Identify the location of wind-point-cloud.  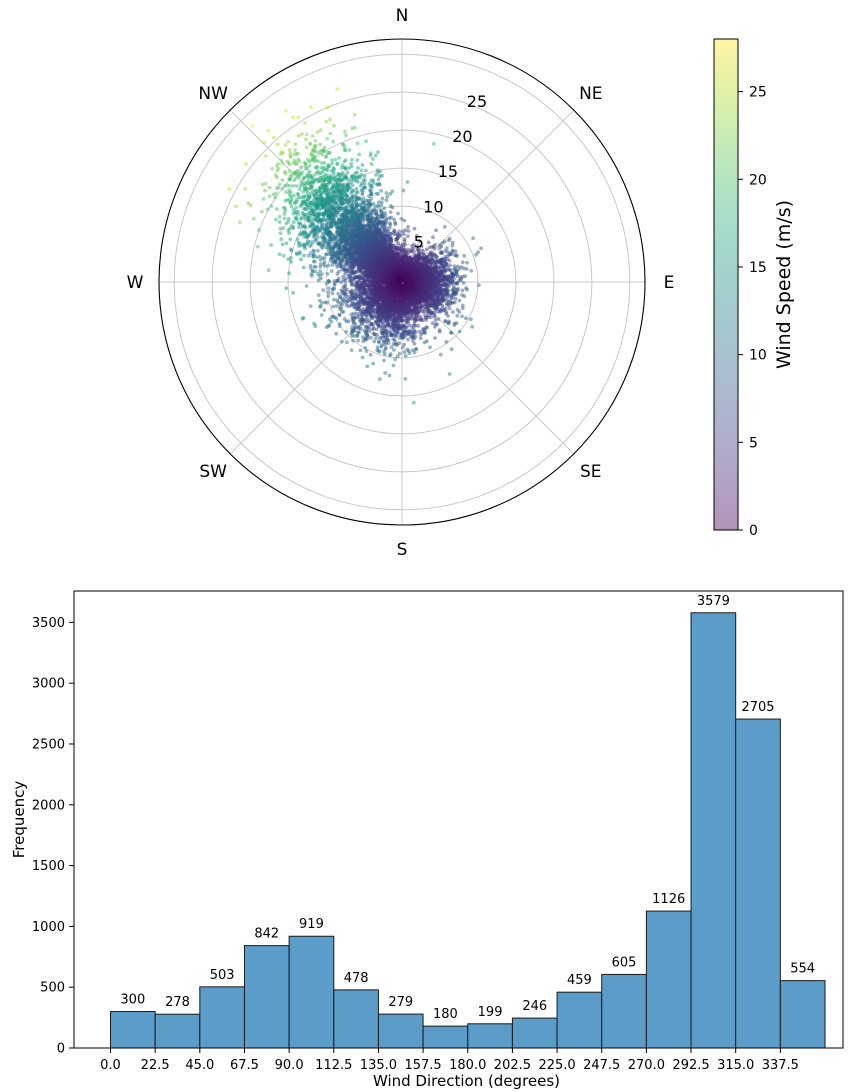
(355, 246).